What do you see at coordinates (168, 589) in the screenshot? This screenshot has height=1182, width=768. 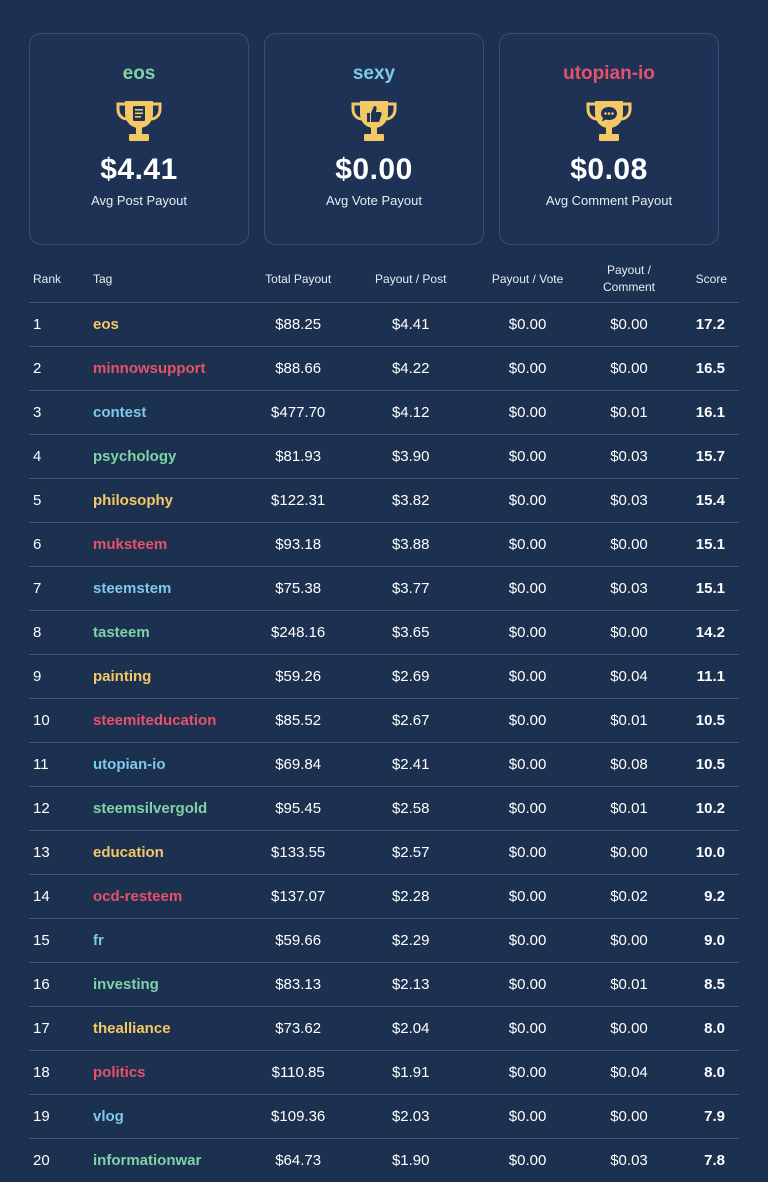 I see `tag-cell: steemstem` at bounding box center [168, 589].